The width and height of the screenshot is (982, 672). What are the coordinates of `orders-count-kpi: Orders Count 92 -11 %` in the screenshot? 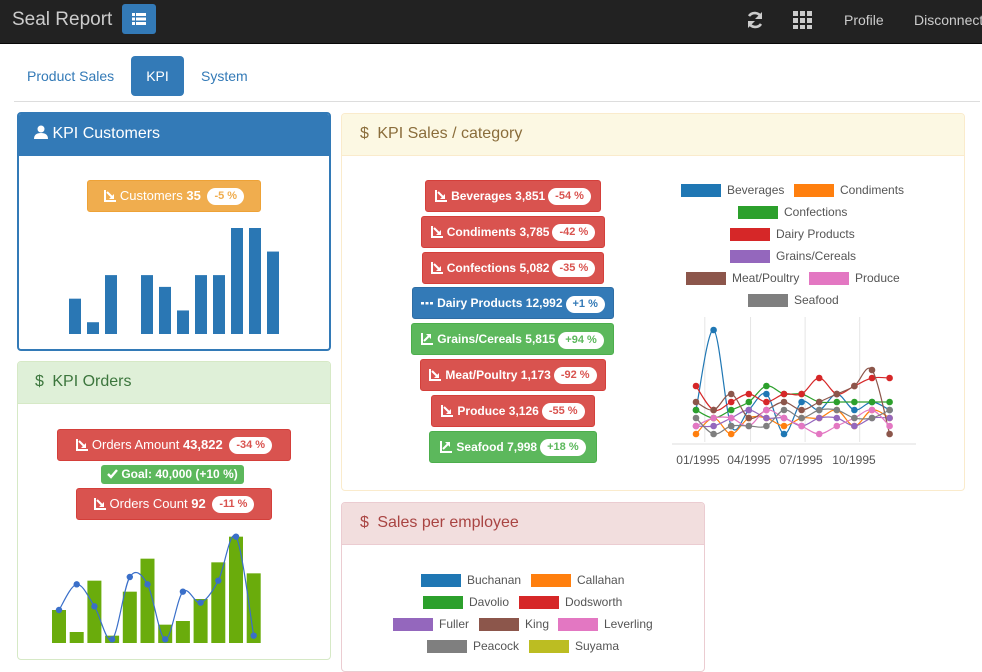 It's located at (174, 504).